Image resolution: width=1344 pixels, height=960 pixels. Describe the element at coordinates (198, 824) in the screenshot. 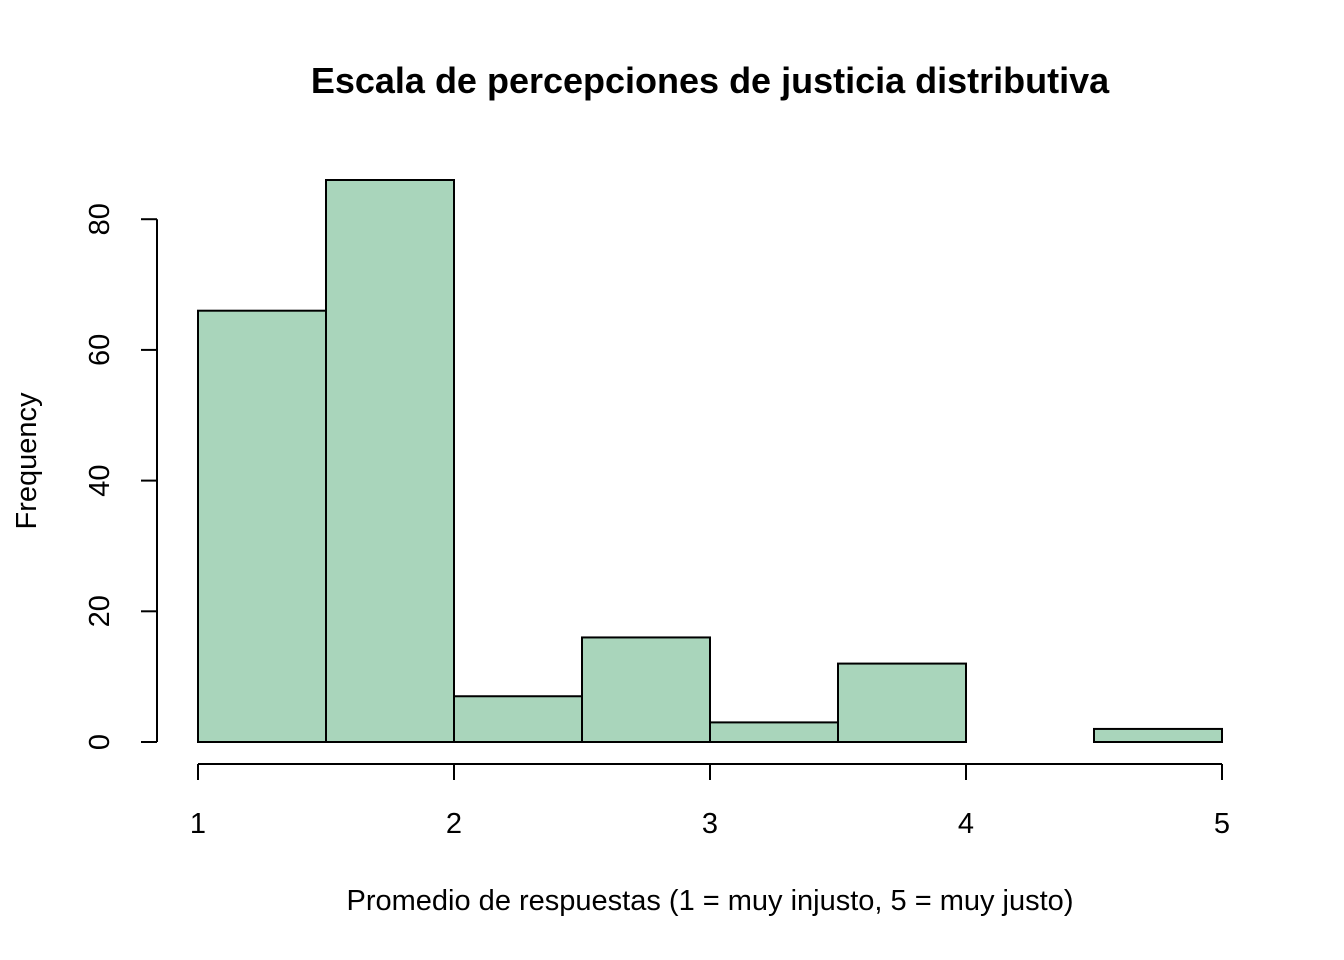

I see `x-tick-label-0: 1` at that location.